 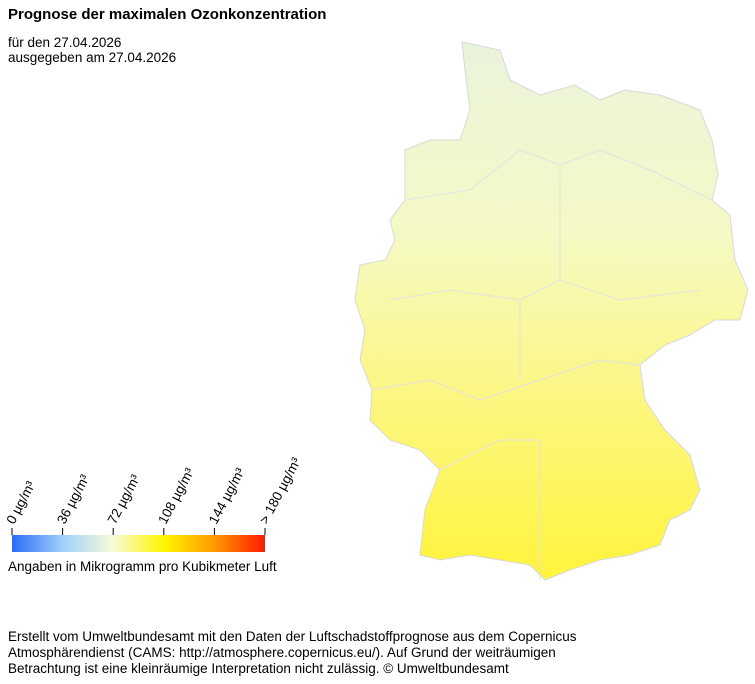 What do you see at coordinates (138, 543) in the screenshot?
I see `colorbar` at bounding box center [138, 543].